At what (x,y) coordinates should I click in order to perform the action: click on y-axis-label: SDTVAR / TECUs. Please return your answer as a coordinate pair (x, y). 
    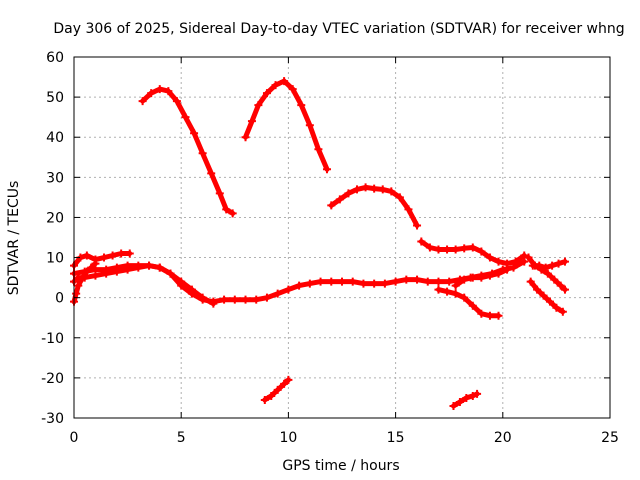
    Looking at the image, I should click on (14, 238).